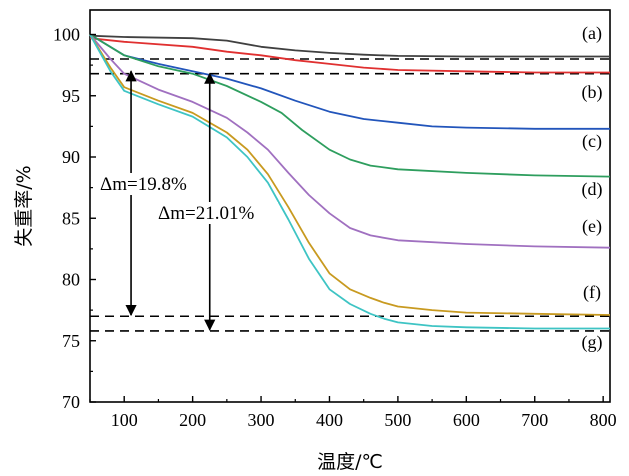  Describe the element at coordinates (192, 420) in the screenshot. I see `x-tick-label: 200` at that location.